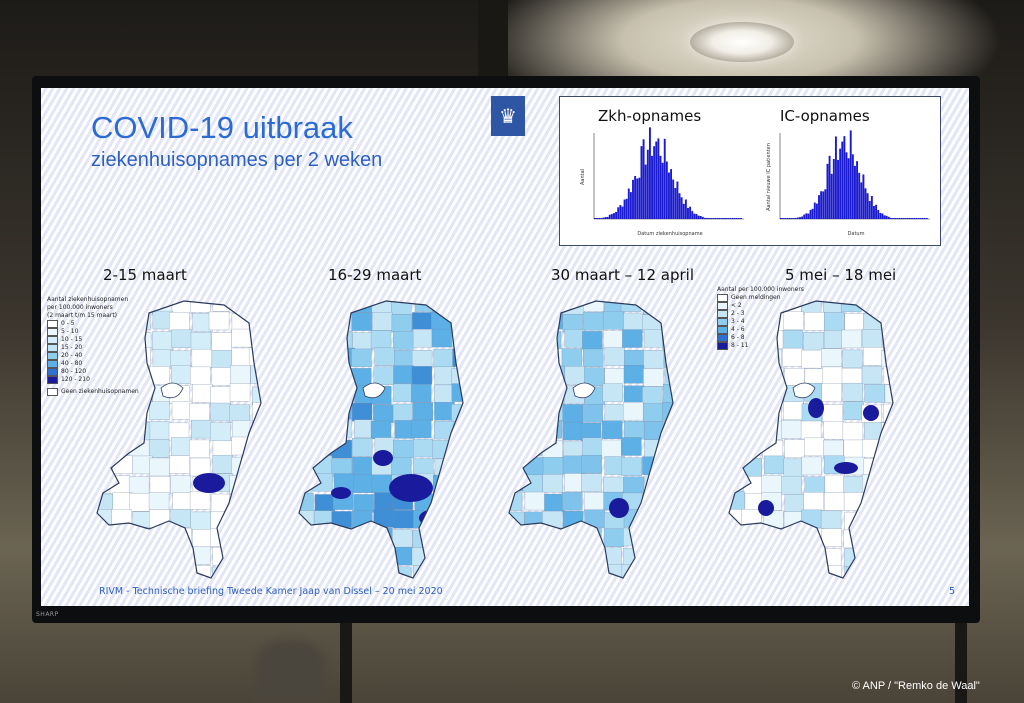  I want to click on legend-label: 3 - 4, so click(738, 321).